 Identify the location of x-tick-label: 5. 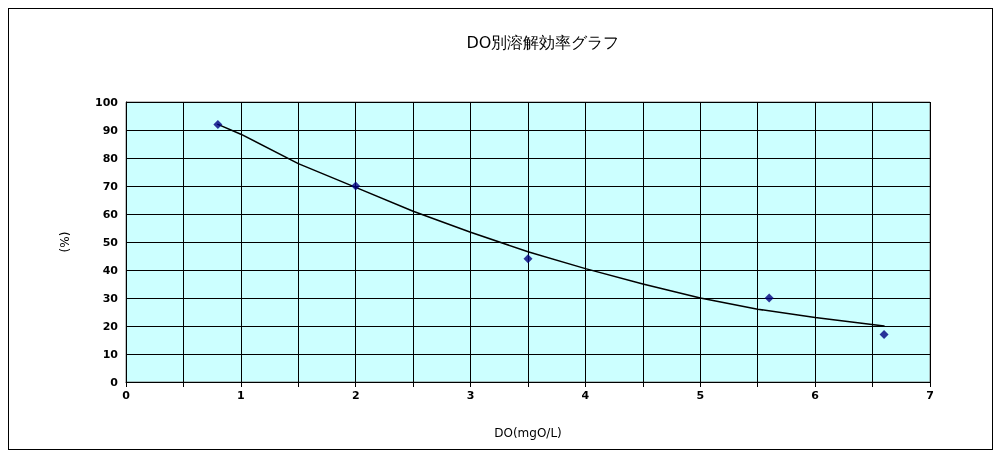
(700, 395).